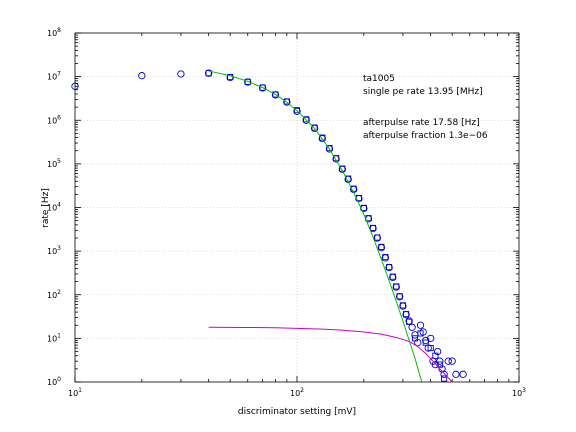 The image size is (576, 432). Describe the element at coordinates (425, 136) in the screenshot. I see `annotation-afterpulse-fraction: afterpulse fraction 1.3e−06` at that location.